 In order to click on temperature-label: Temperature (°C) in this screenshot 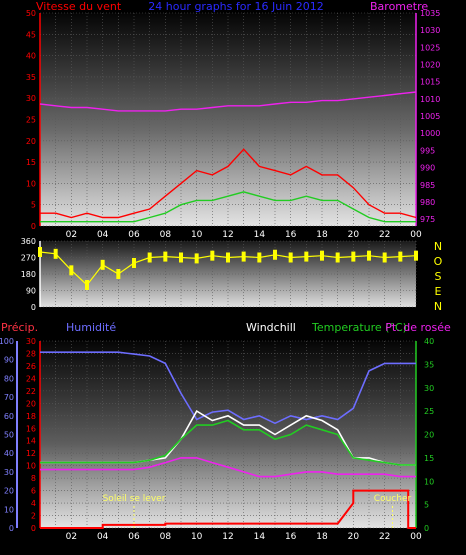, I will do `click(359, 327)`.